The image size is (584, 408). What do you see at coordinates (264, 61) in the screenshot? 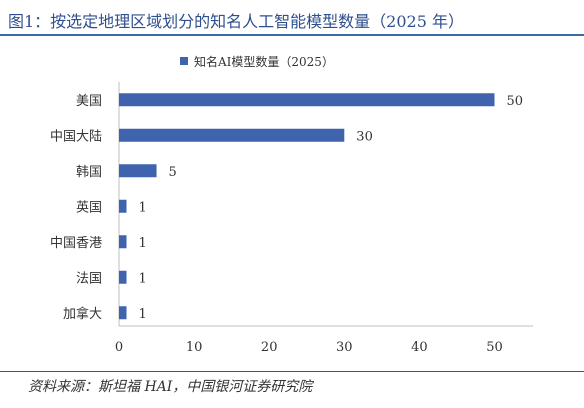
I see `legend-label: 知名AI模型数量（2025）` at bounding box center [264, 61].